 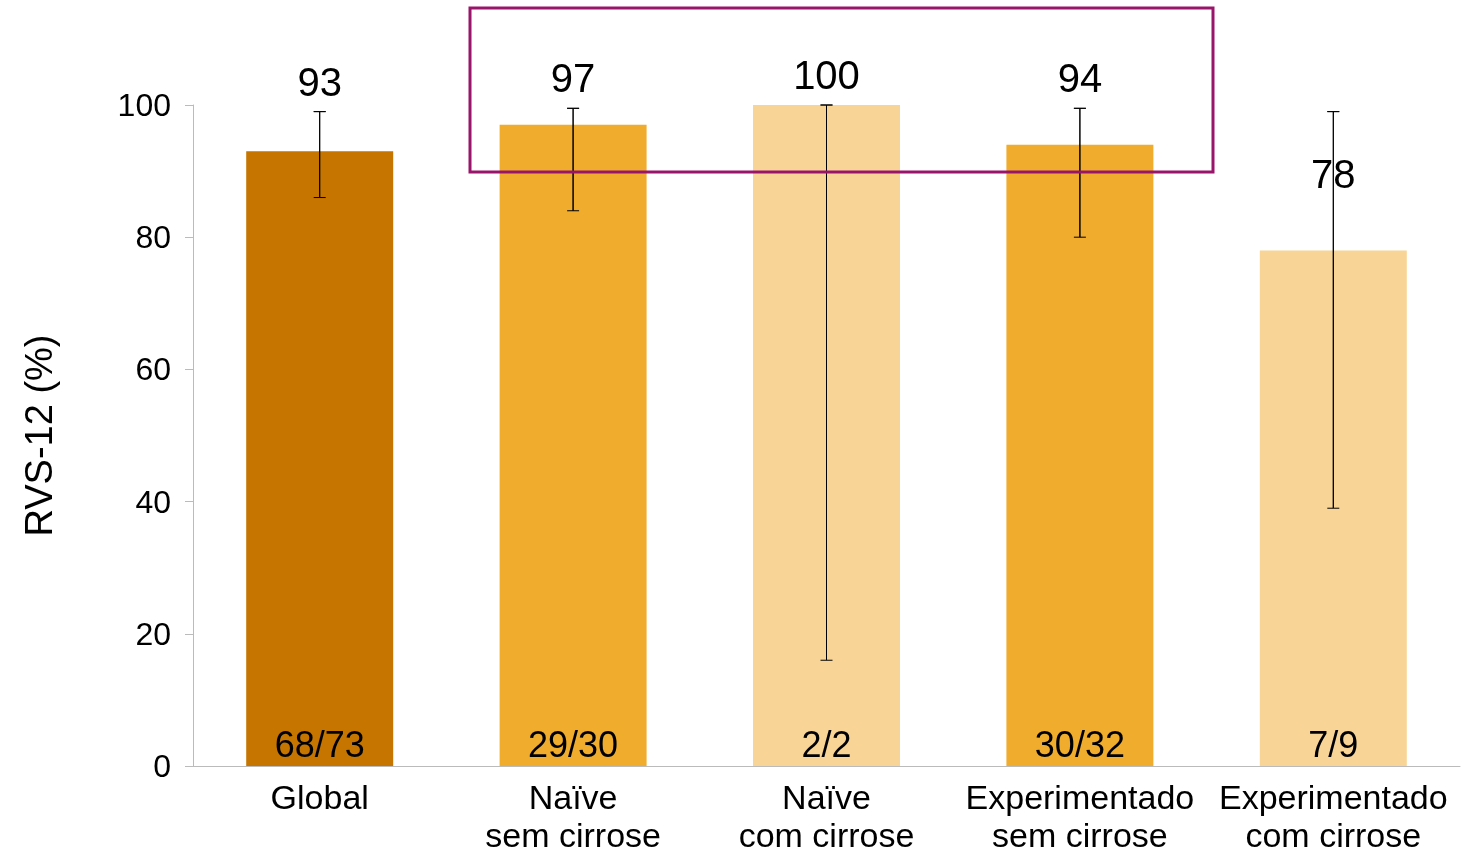 What do you see at coordinates (153, 633) in the screenshot?
I see `y-tick-label: 20` at bounding box center [153, 633].